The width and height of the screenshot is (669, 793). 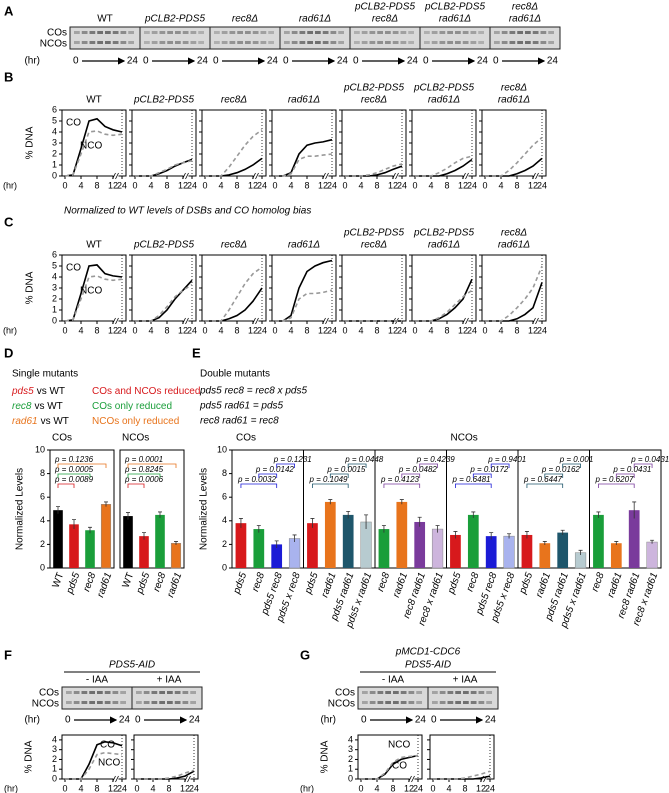 What do you see at coordinates (383, 582) in the screenshot?
I see `category-label: rec8` at bounding box center [383, 582].